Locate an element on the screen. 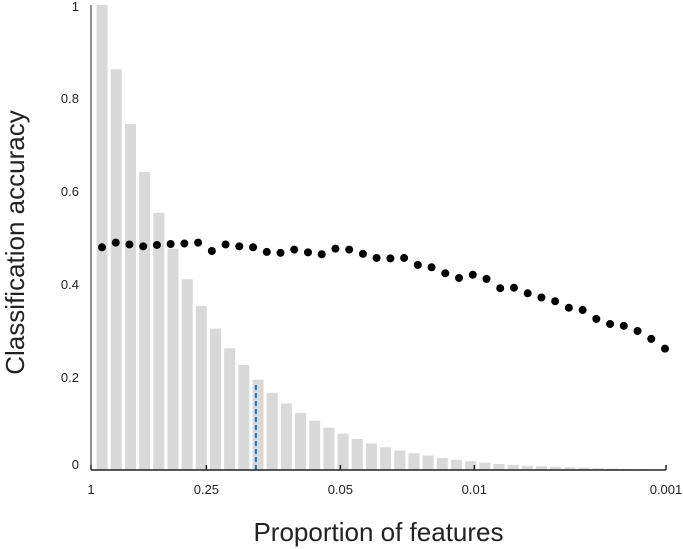  x-tick-label: 0.001 is located at coordinates (666, 489).